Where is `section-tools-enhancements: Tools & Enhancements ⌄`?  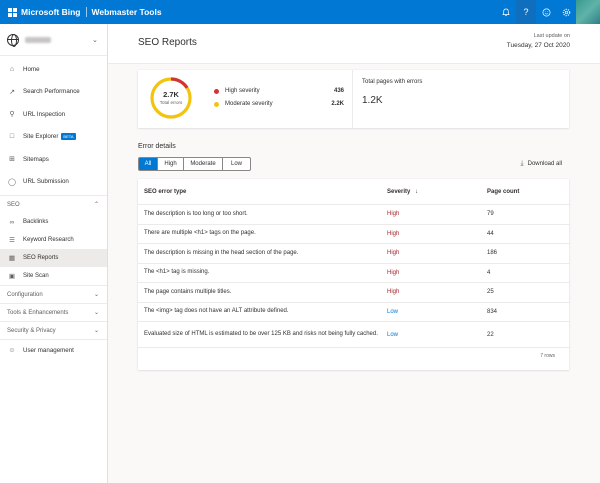 section-tools-enhancements: Tools & Enhancements ⌄ is located at coordinates (53, 312).